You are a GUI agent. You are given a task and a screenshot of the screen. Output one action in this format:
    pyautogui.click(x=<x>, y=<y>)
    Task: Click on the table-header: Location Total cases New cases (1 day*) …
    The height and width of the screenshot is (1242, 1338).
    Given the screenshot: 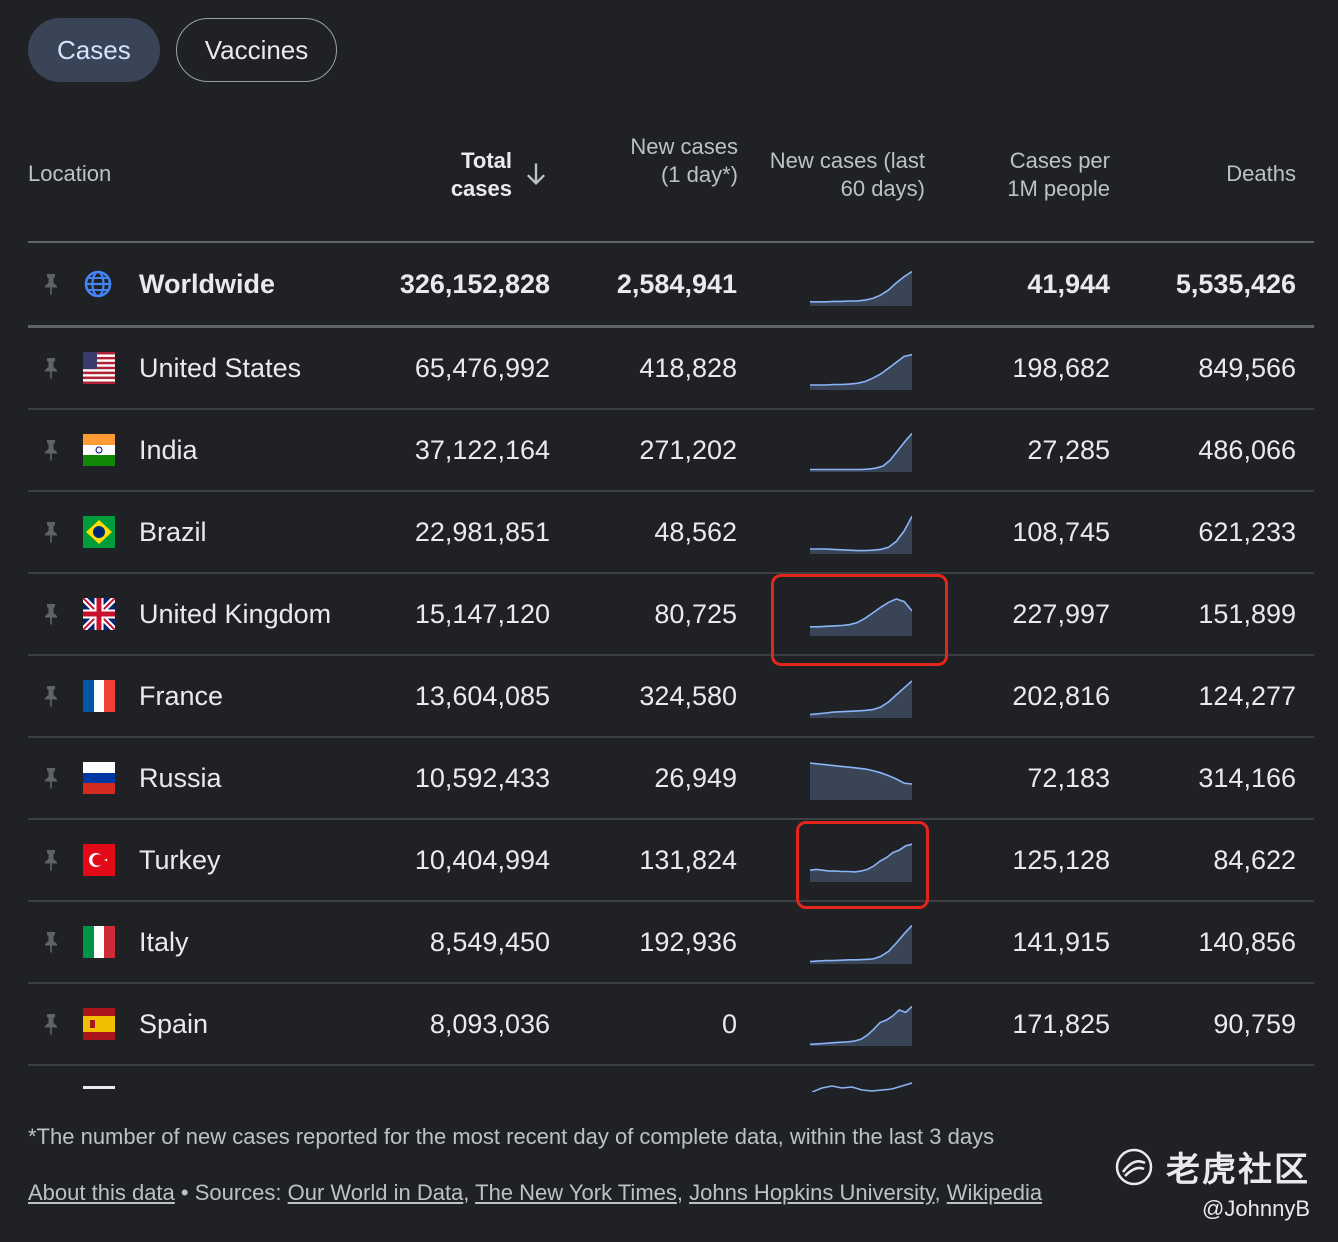 What is the action you would take?
    pyautogui.click(x=671, y=181)
    